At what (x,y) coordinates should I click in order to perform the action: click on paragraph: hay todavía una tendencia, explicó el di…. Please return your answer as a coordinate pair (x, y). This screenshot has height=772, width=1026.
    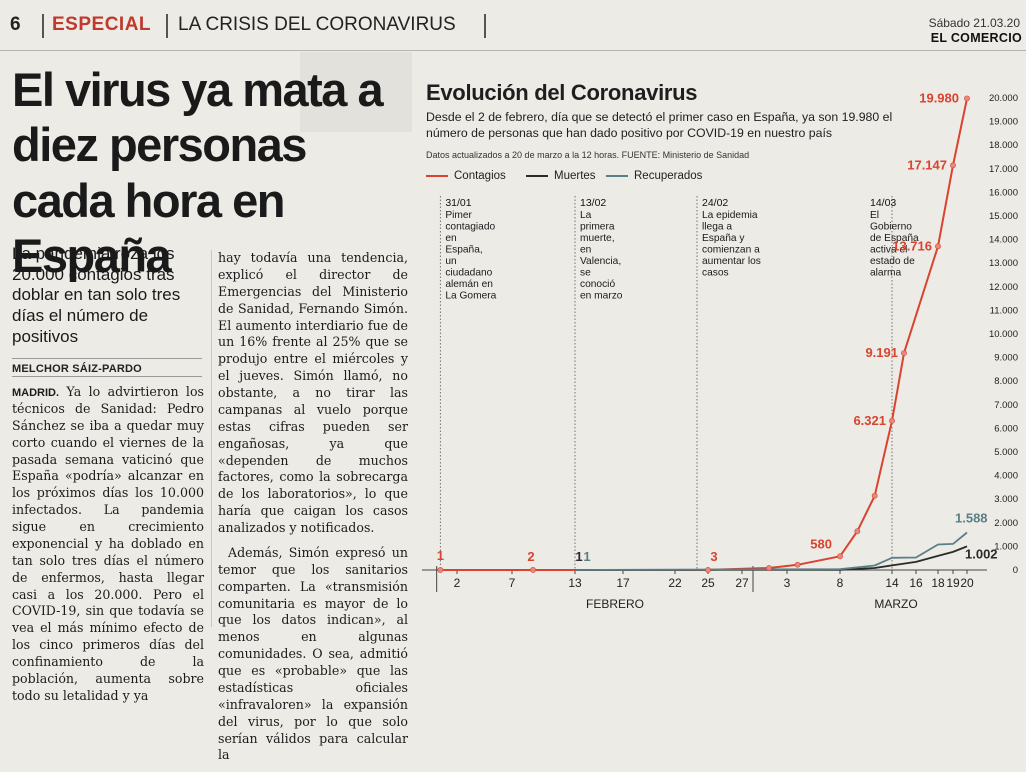
    Looking at the image, I should click on (313, 392).